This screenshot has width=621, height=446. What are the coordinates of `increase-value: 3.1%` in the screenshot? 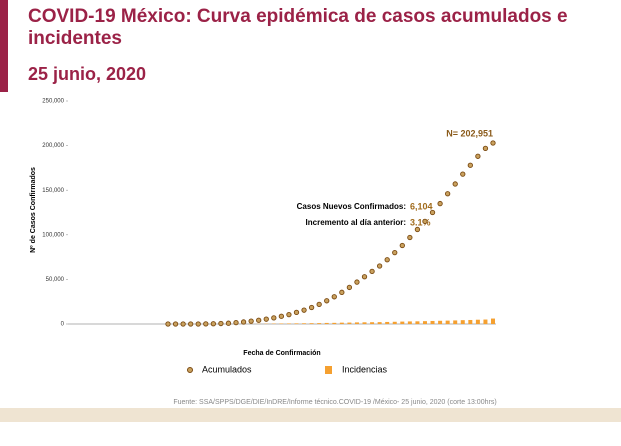 It's located at (420, 222).